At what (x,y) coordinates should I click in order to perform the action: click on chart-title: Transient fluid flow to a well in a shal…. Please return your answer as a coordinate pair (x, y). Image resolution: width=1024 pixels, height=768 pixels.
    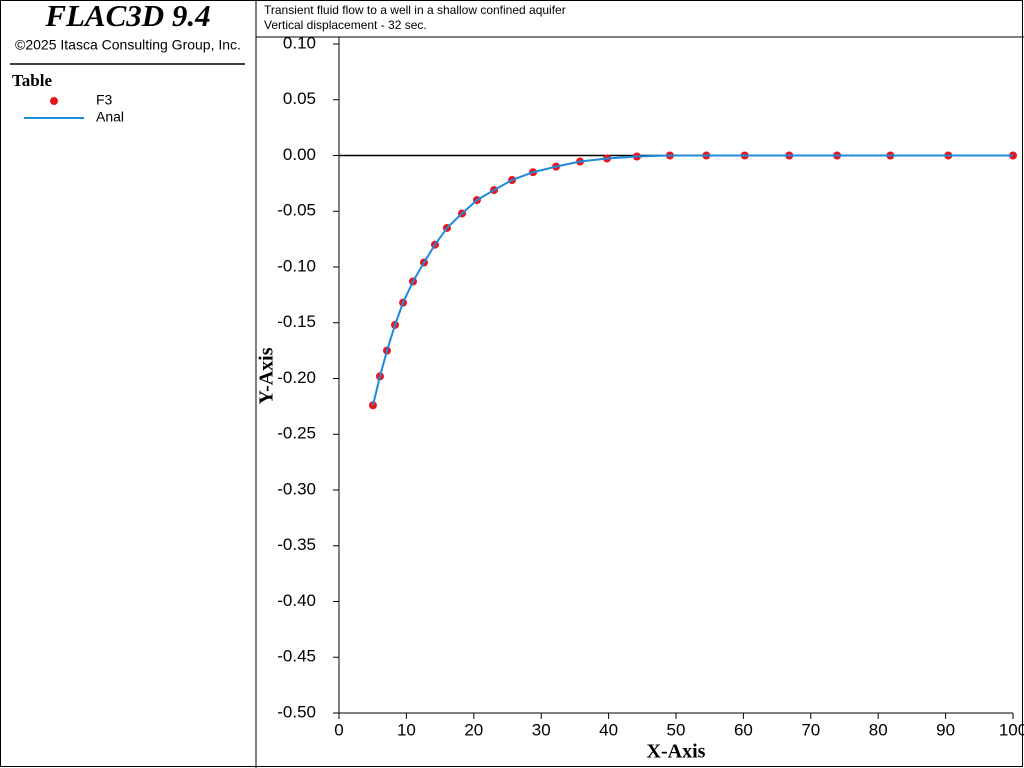
    Looking at the image, I should click on (415, 10).